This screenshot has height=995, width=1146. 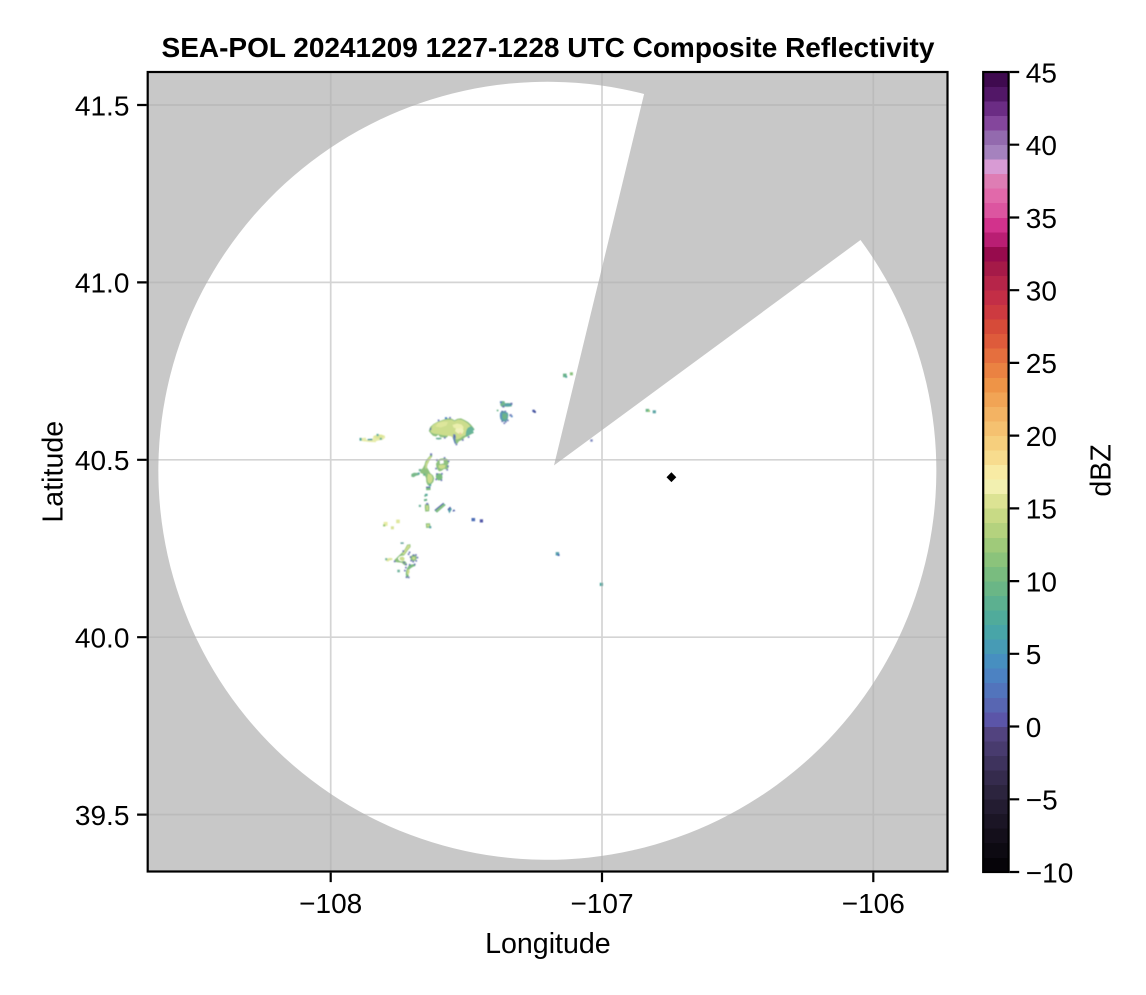 What do you see at coordinates (102, 815) in the screenshot?
I see `svg-text: 39.5` at bounding box center [102, 815].